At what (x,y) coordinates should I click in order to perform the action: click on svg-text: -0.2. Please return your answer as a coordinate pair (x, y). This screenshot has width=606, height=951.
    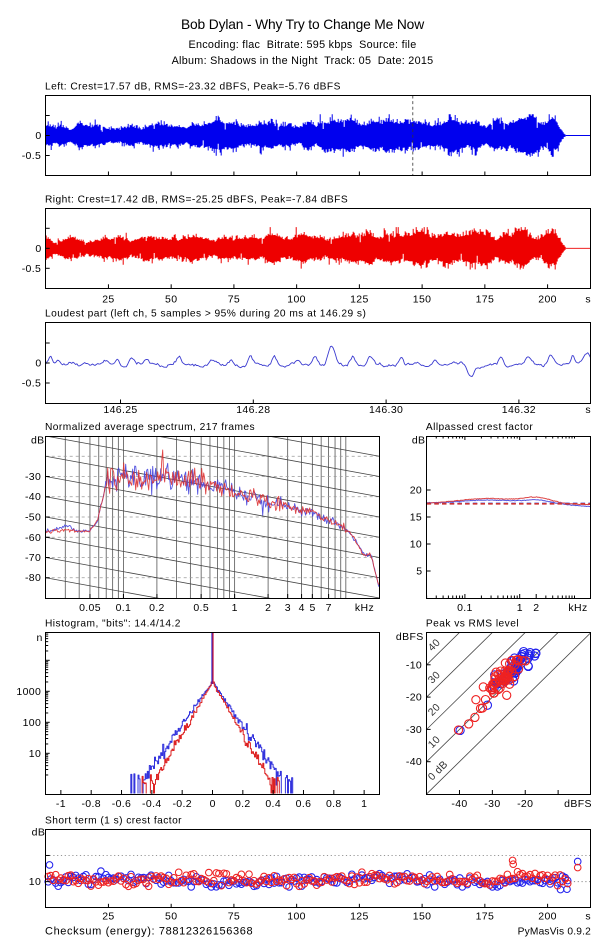
    Looking at the image, I should click on (182, 804).